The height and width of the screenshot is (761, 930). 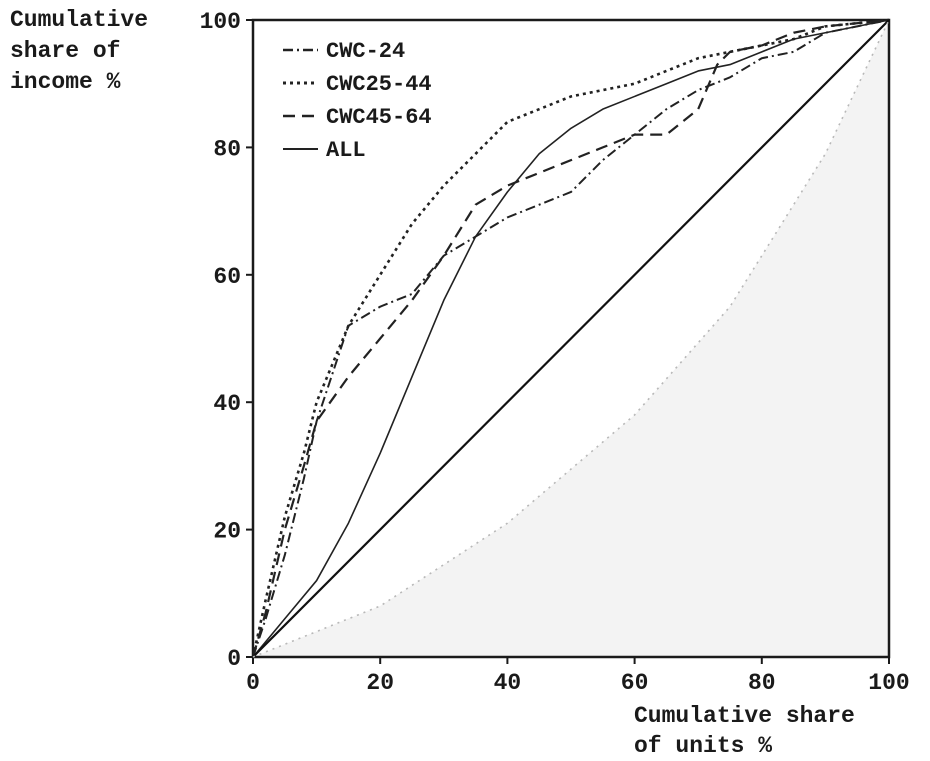 I want to click on y-tick-label: 0, so click(x=234, y=659).